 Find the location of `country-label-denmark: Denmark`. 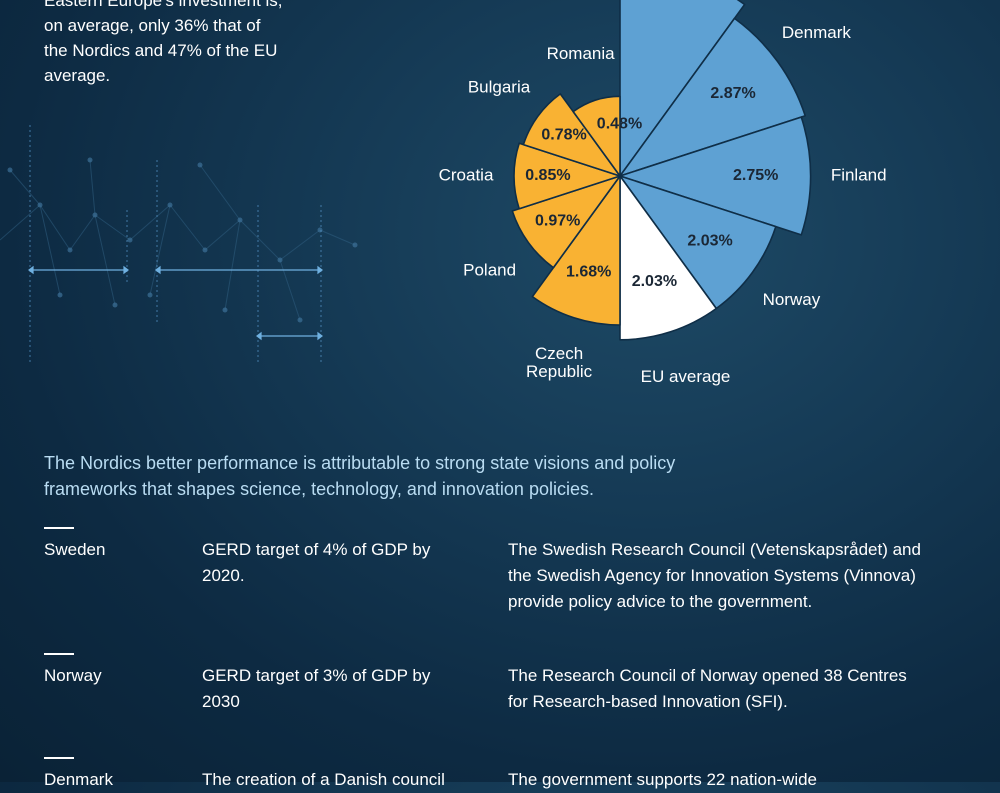

country-label-denmark: Denmark is located at coordinates (816, 32).